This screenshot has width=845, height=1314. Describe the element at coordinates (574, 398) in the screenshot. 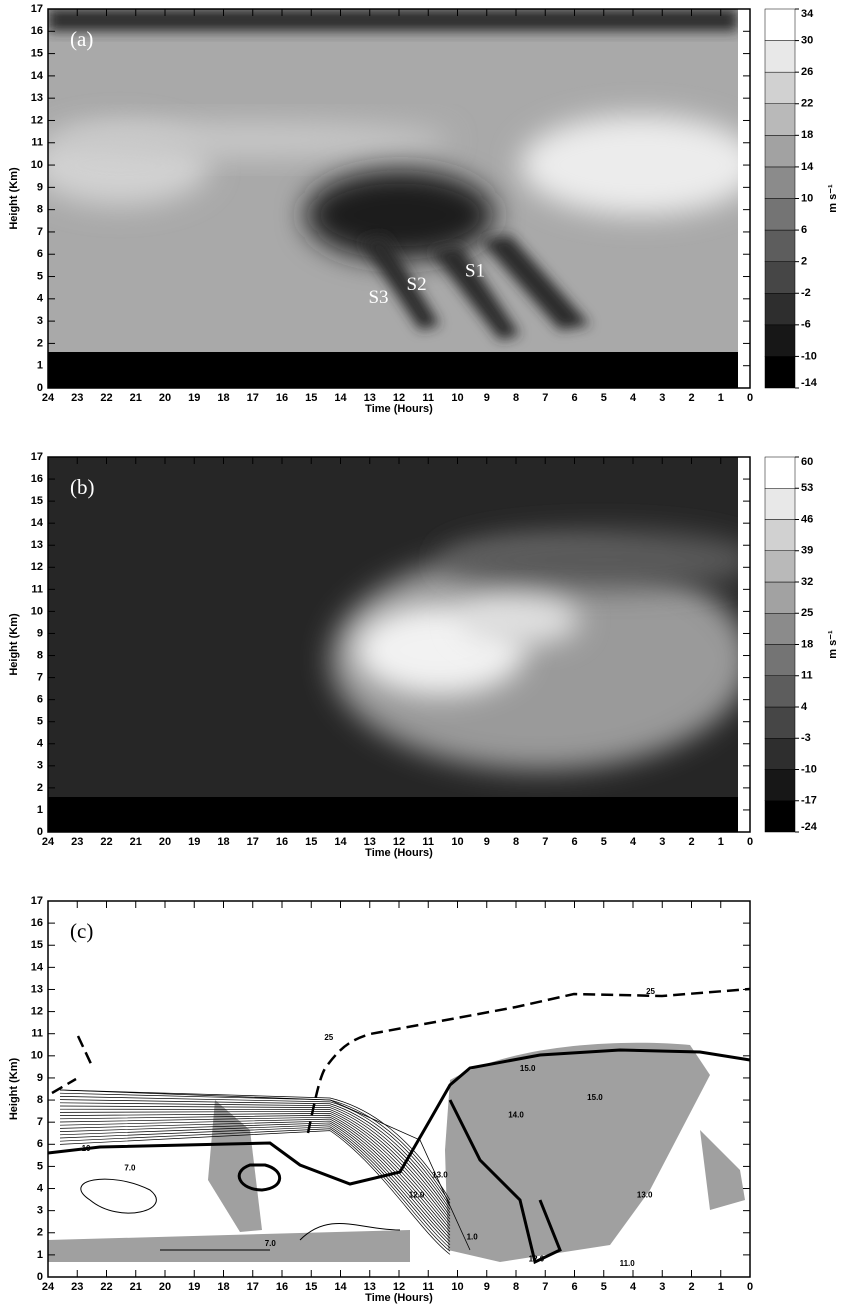

I see `x-tick-label: 6` at that location.